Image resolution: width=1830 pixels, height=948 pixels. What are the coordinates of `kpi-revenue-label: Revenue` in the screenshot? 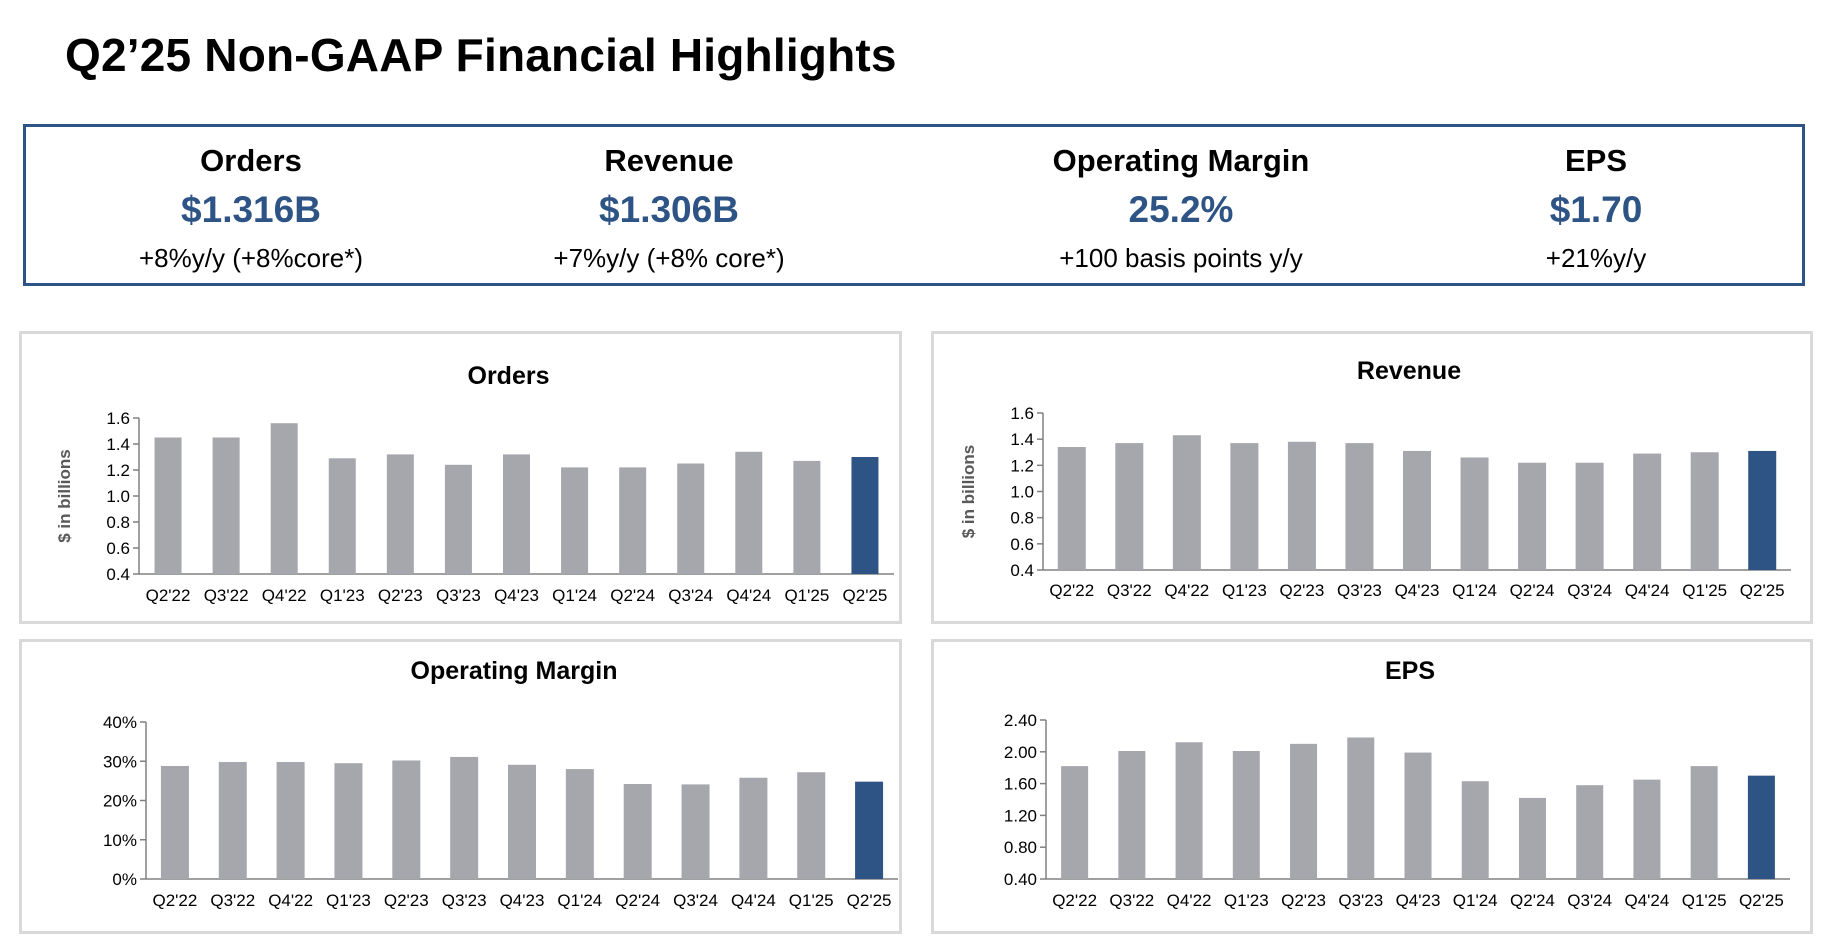 It's located at (669, 160).